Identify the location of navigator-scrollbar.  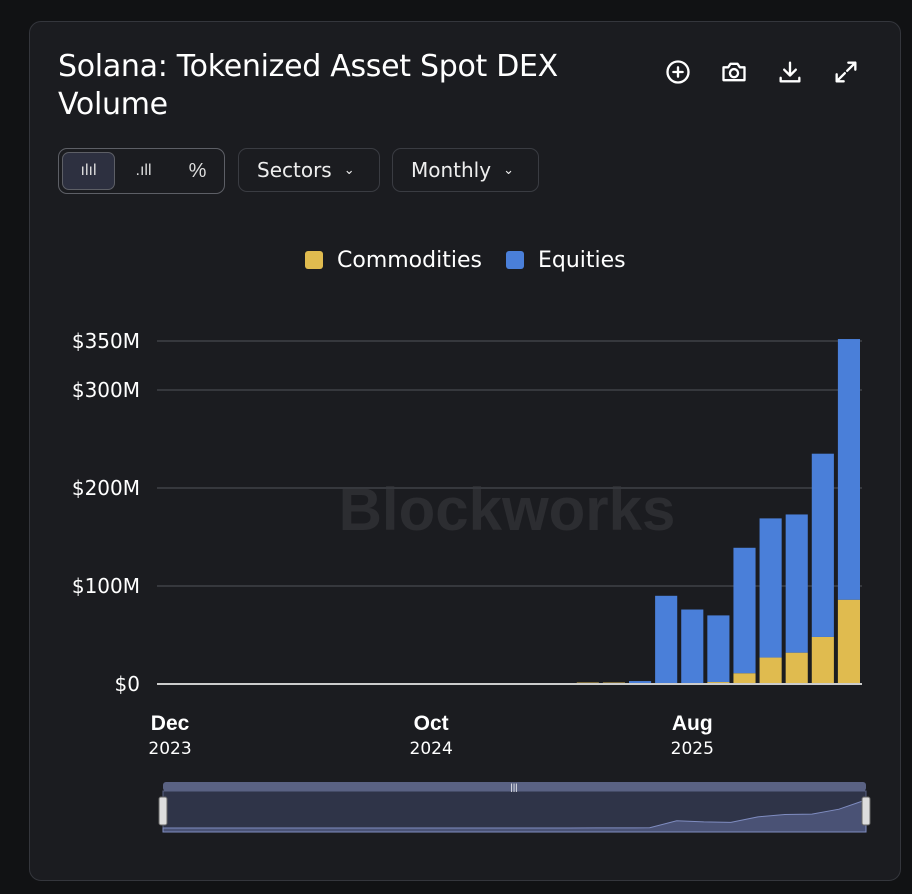
(514, 786).